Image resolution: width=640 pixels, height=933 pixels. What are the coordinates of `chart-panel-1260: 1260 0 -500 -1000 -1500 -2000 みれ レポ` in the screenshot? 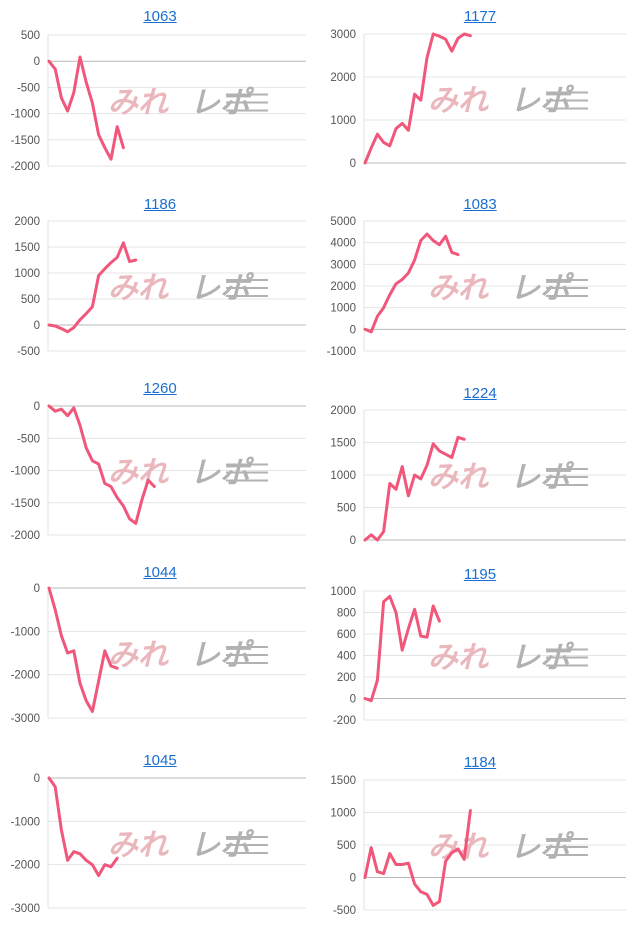 It's located at (160, 467).